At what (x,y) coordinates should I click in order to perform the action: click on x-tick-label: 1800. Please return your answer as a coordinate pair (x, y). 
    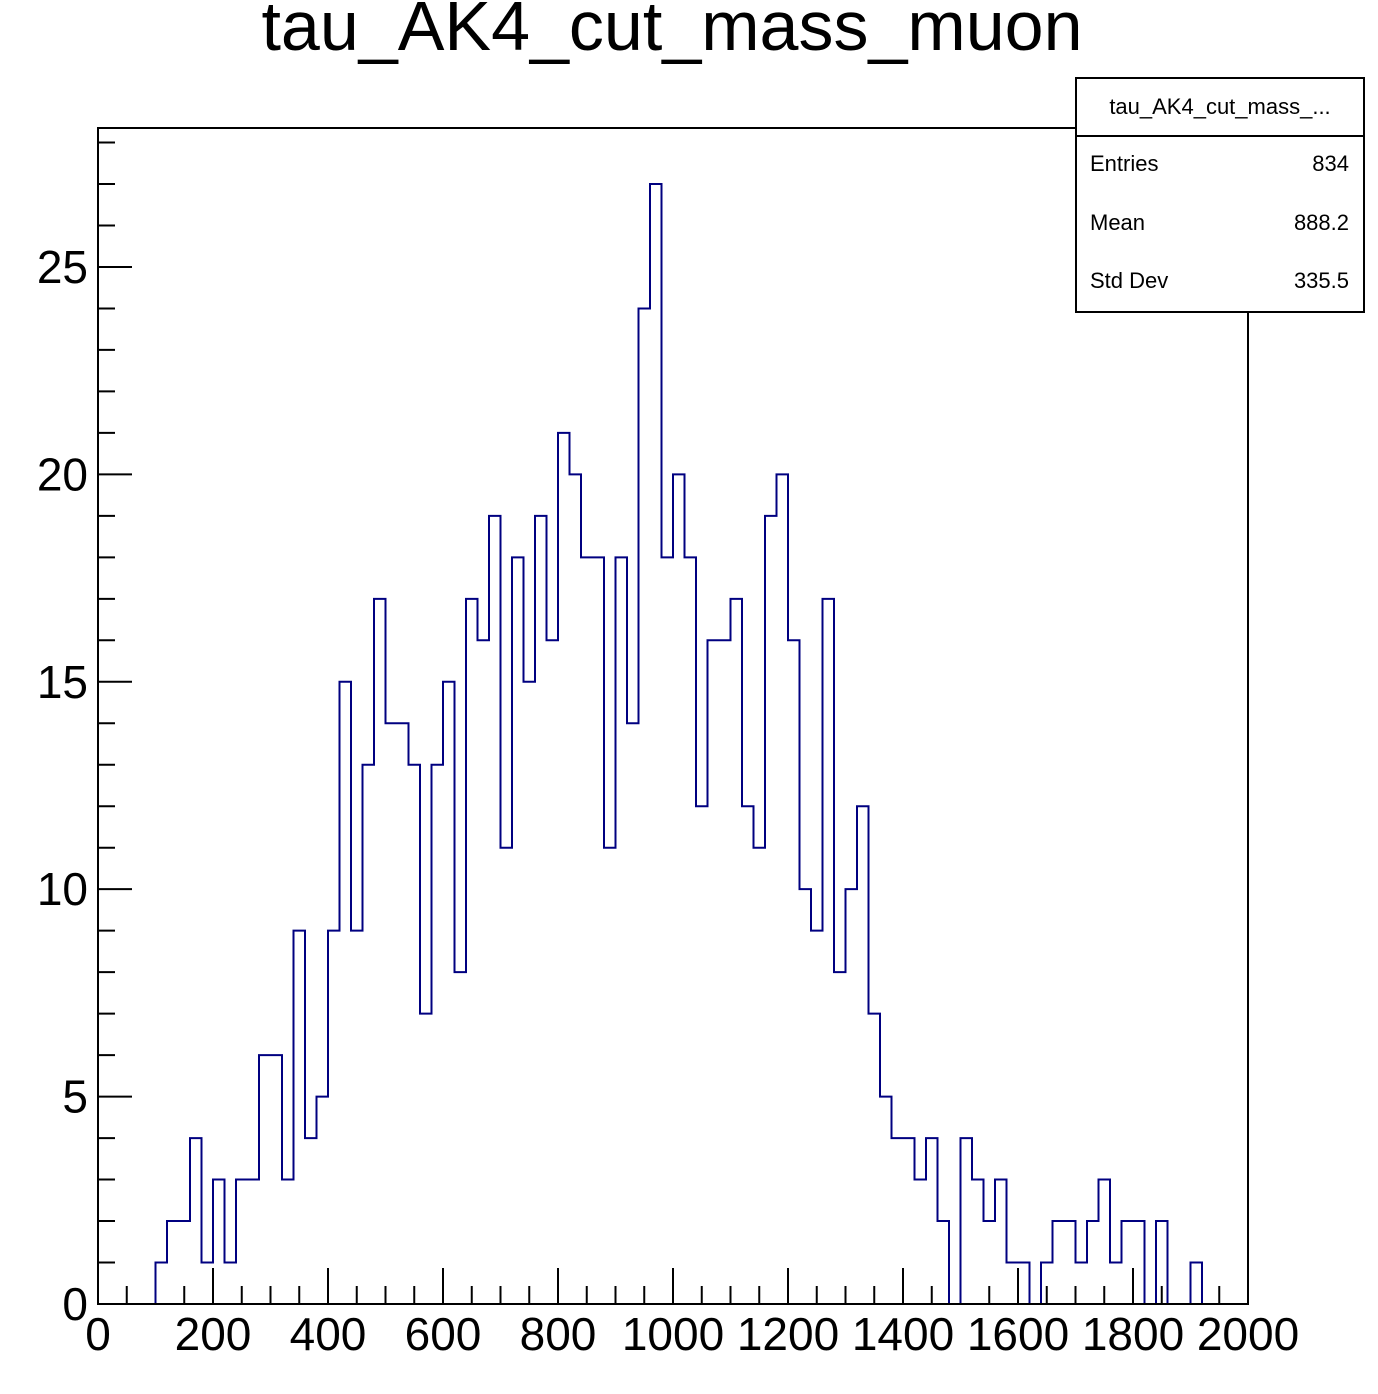
    Looking at the image, I should click on (1133, 1334).